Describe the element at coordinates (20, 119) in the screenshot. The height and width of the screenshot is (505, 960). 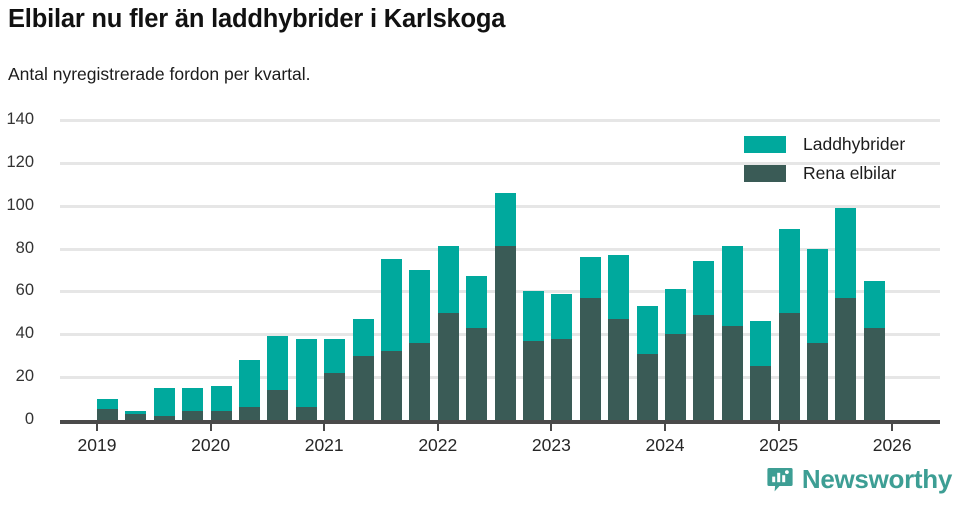
I see `y-axis-tick-label: 140` at that location.